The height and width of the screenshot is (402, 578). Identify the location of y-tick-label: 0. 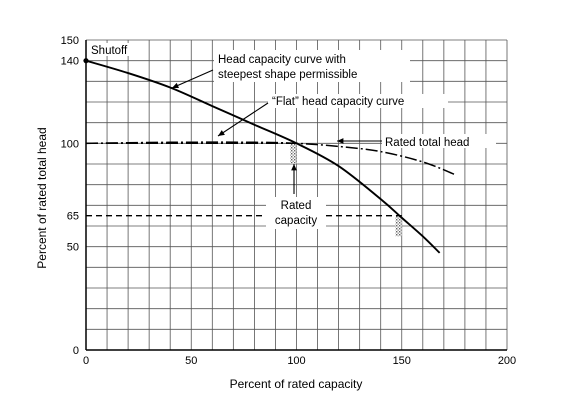
(76, 351).